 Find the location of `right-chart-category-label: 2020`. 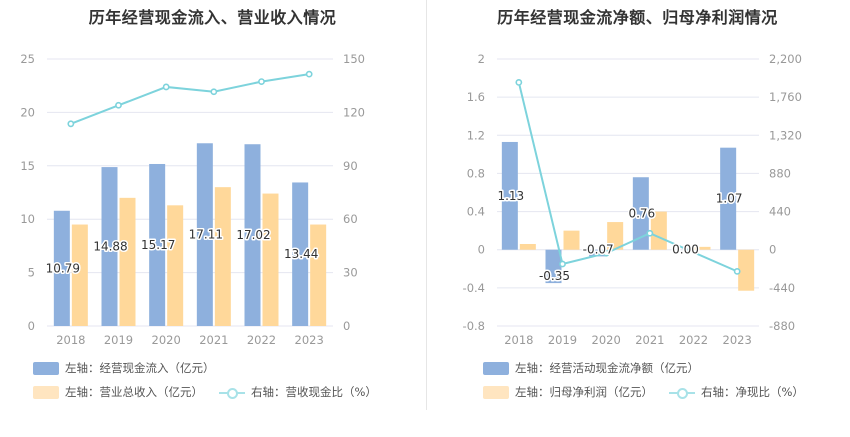

right-chart-category-label: 2020 is located at coordinates (606, 340).